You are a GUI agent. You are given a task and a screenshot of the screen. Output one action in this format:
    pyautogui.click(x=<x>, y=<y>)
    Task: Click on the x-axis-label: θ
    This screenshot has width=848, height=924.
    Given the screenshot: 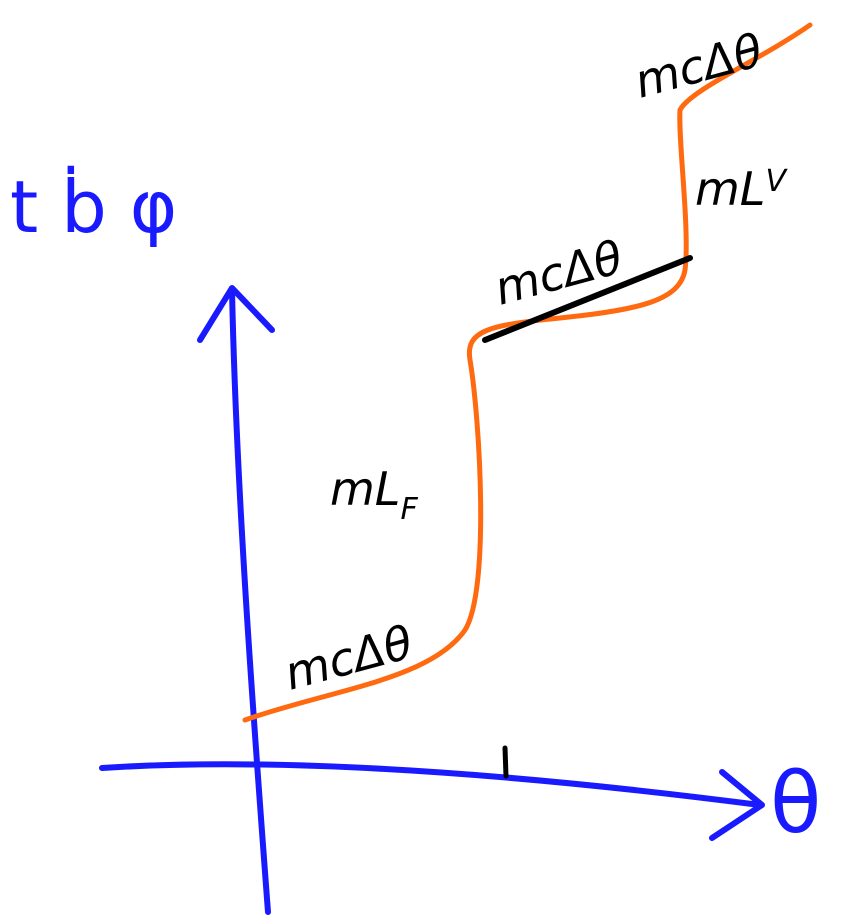 What is the action you would take?
    pyautogui.click(x=795, y=803)
    